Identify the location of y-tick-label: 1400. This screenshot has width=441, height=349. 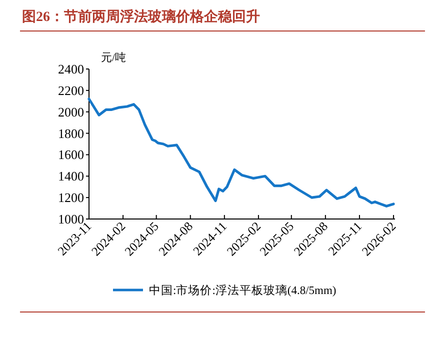
(71, 176).